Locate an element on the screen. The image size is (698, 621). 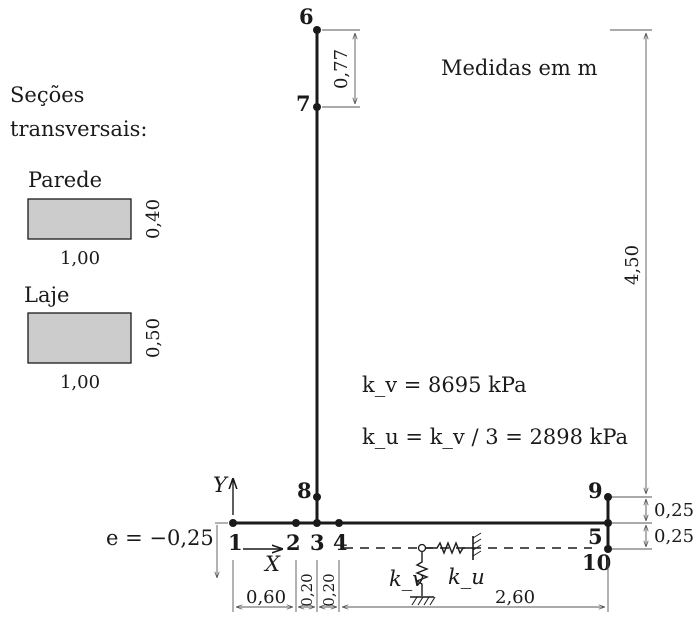
dim-5-10-label: 0,25 is located at coordinates (674, 536).